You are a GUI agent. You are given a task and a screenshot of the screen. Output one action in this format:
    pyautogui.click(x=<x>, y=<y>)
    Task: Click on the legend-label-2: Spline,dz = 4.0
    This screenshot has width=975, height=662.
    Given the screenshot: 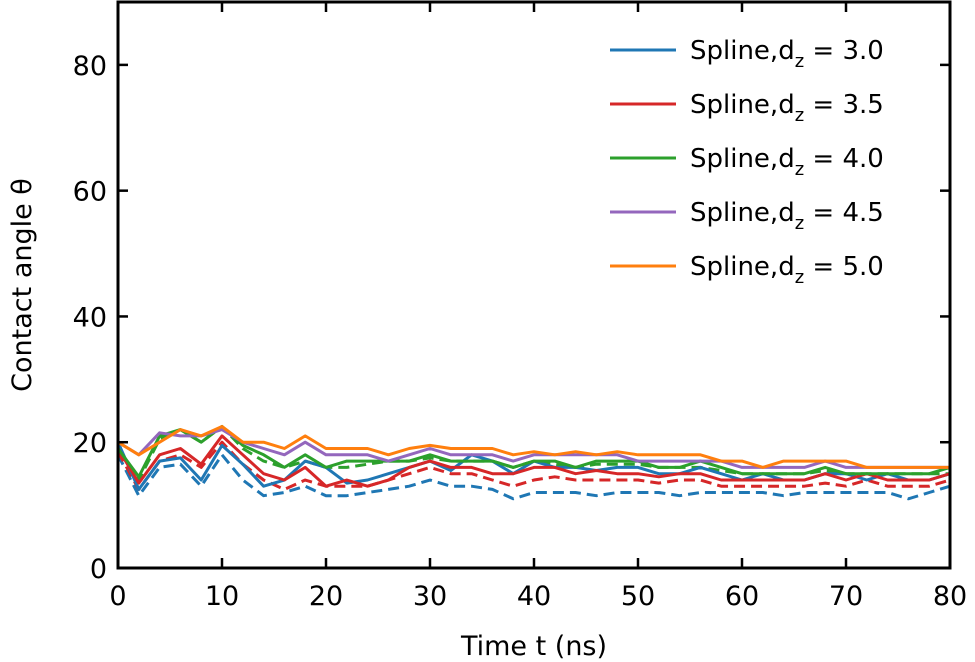 What is the action you would take?
    pyautogui.click(x=787, y=162)
    